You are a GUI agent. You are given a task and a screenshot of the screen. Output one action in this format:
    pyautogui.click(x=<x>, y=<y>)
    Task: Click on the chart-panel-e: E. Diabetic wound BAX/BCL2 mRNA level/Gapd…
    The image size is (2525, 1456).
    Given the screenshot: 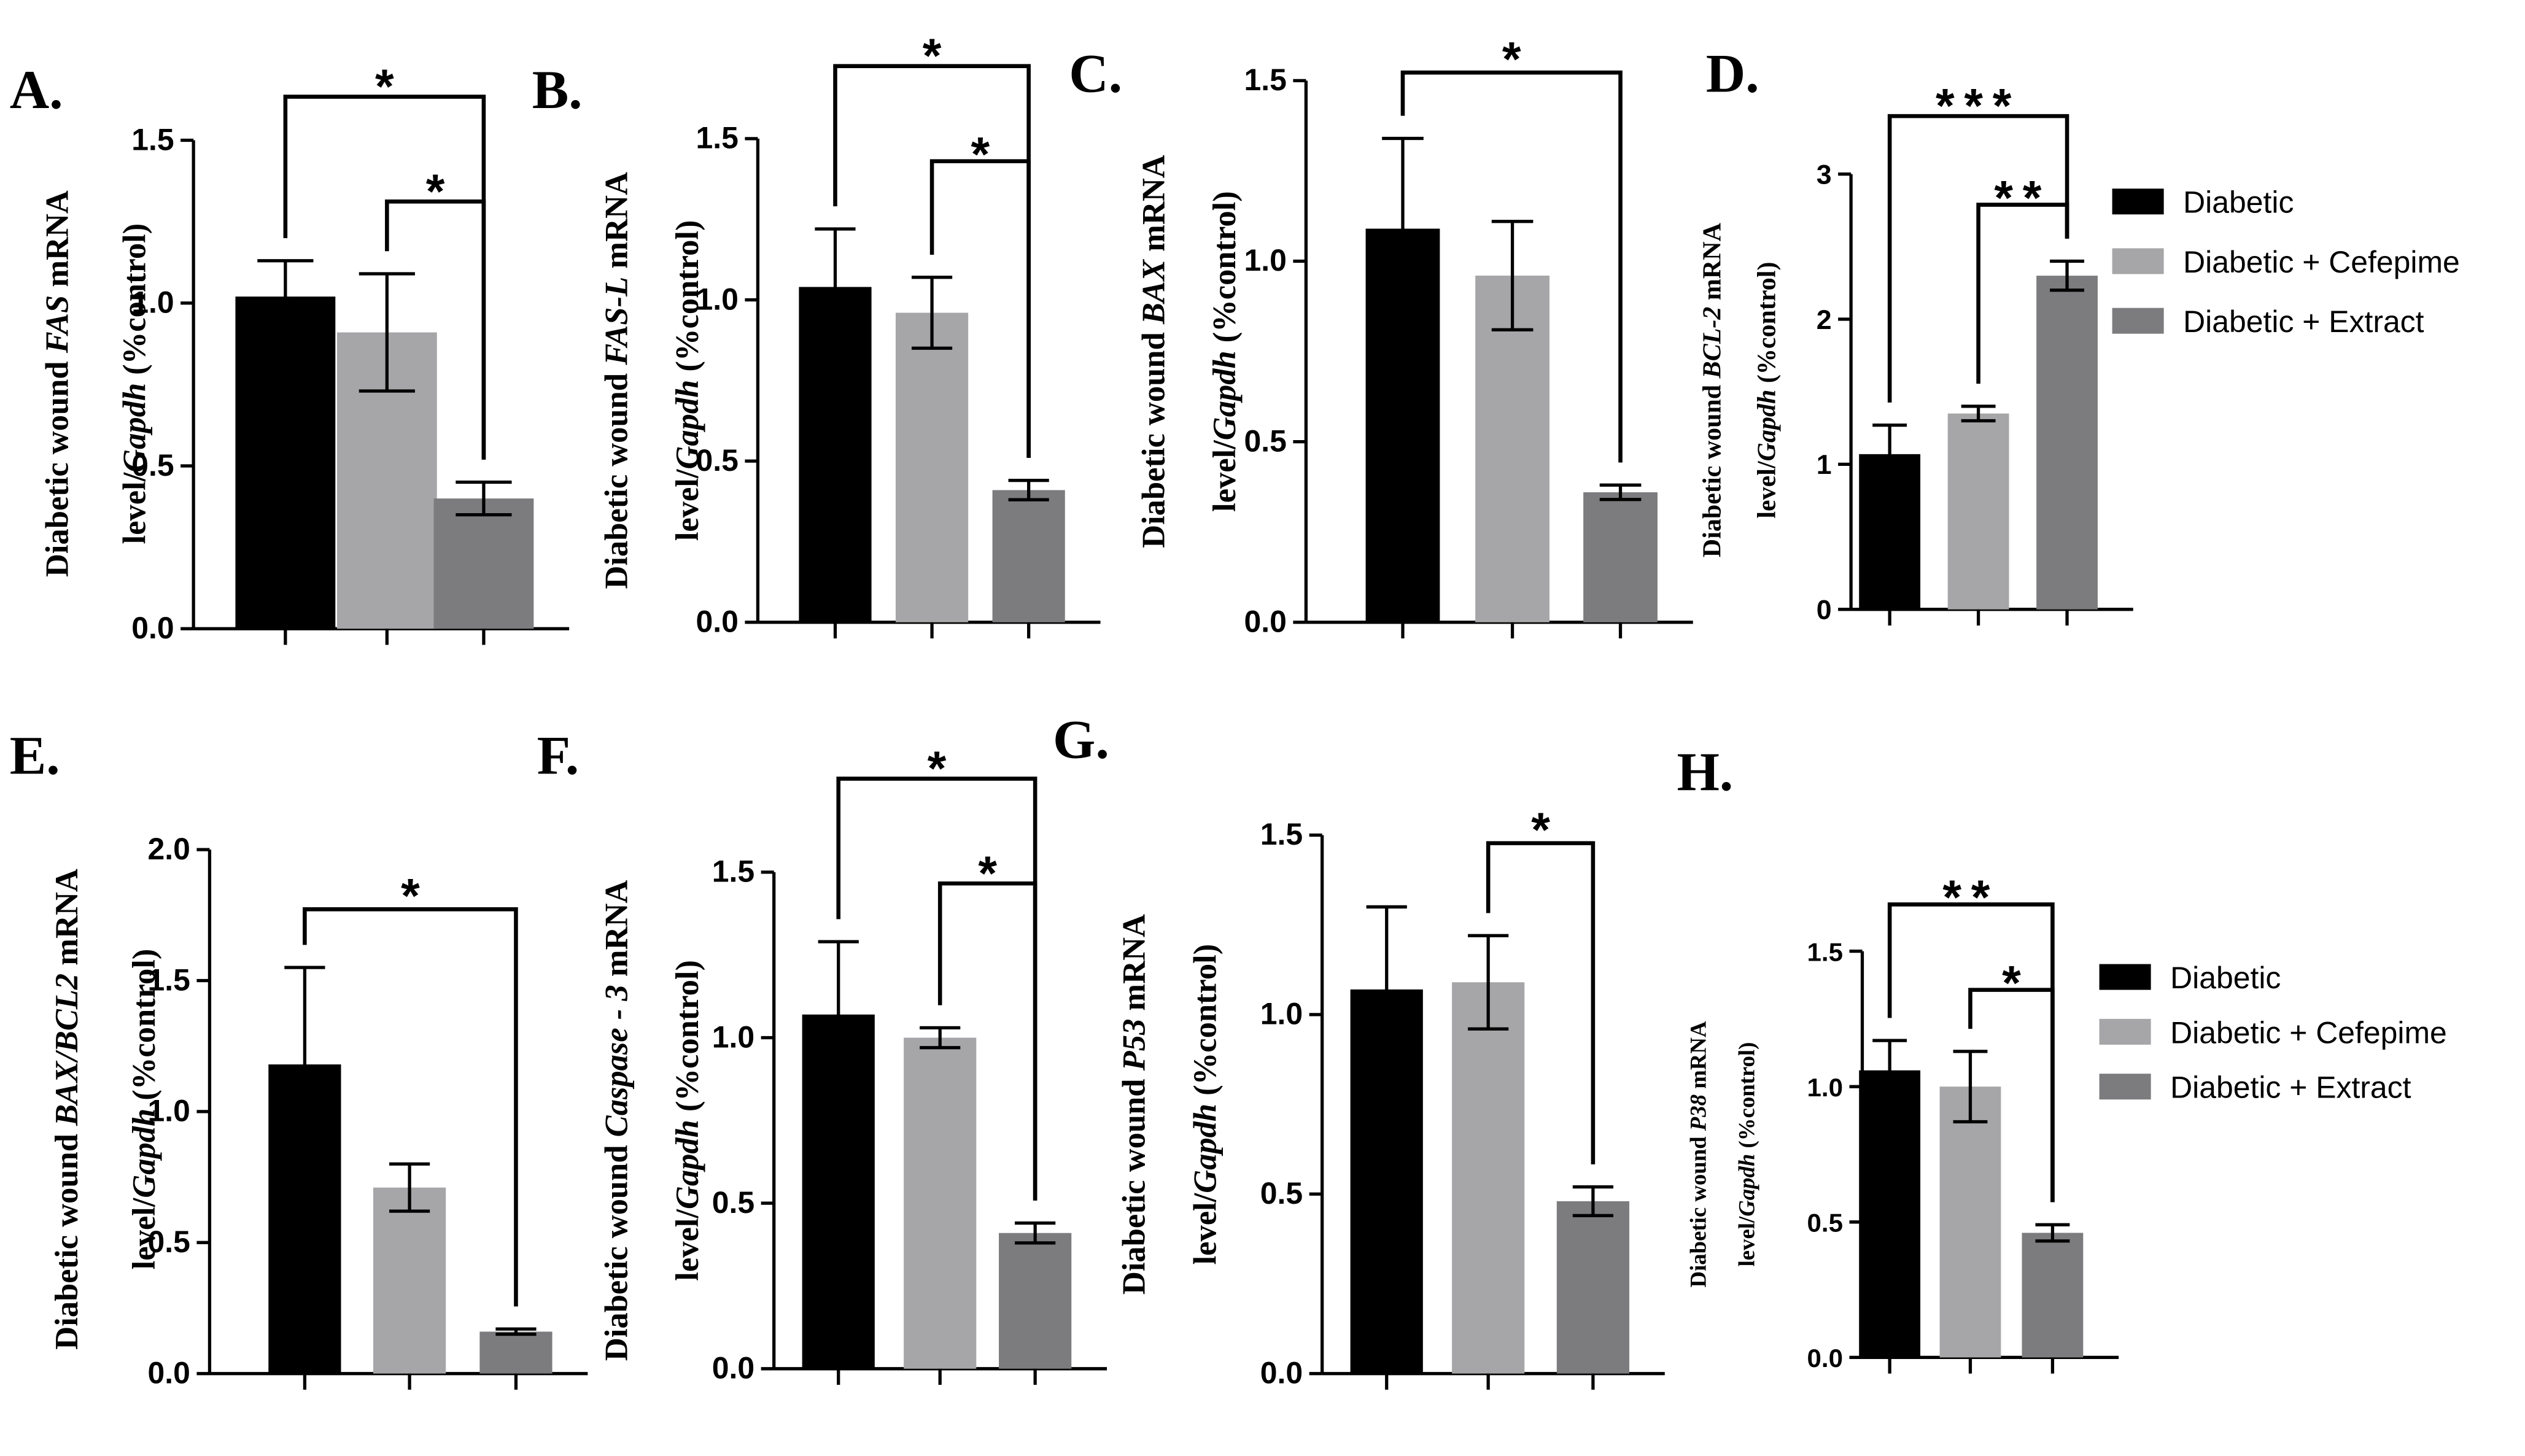 What is the action you would take?
    pyautogui.click(x=299, y=1058)
    